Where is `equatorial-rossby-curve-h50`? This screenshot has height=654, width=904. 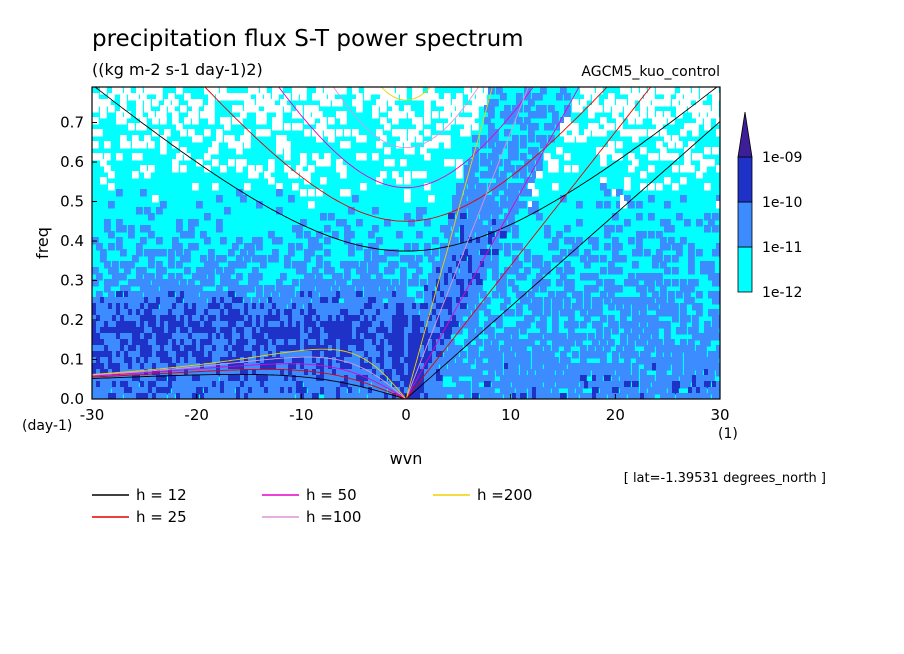
equatorial-rossby-curve-h50 is located at coordinates (249, 381).